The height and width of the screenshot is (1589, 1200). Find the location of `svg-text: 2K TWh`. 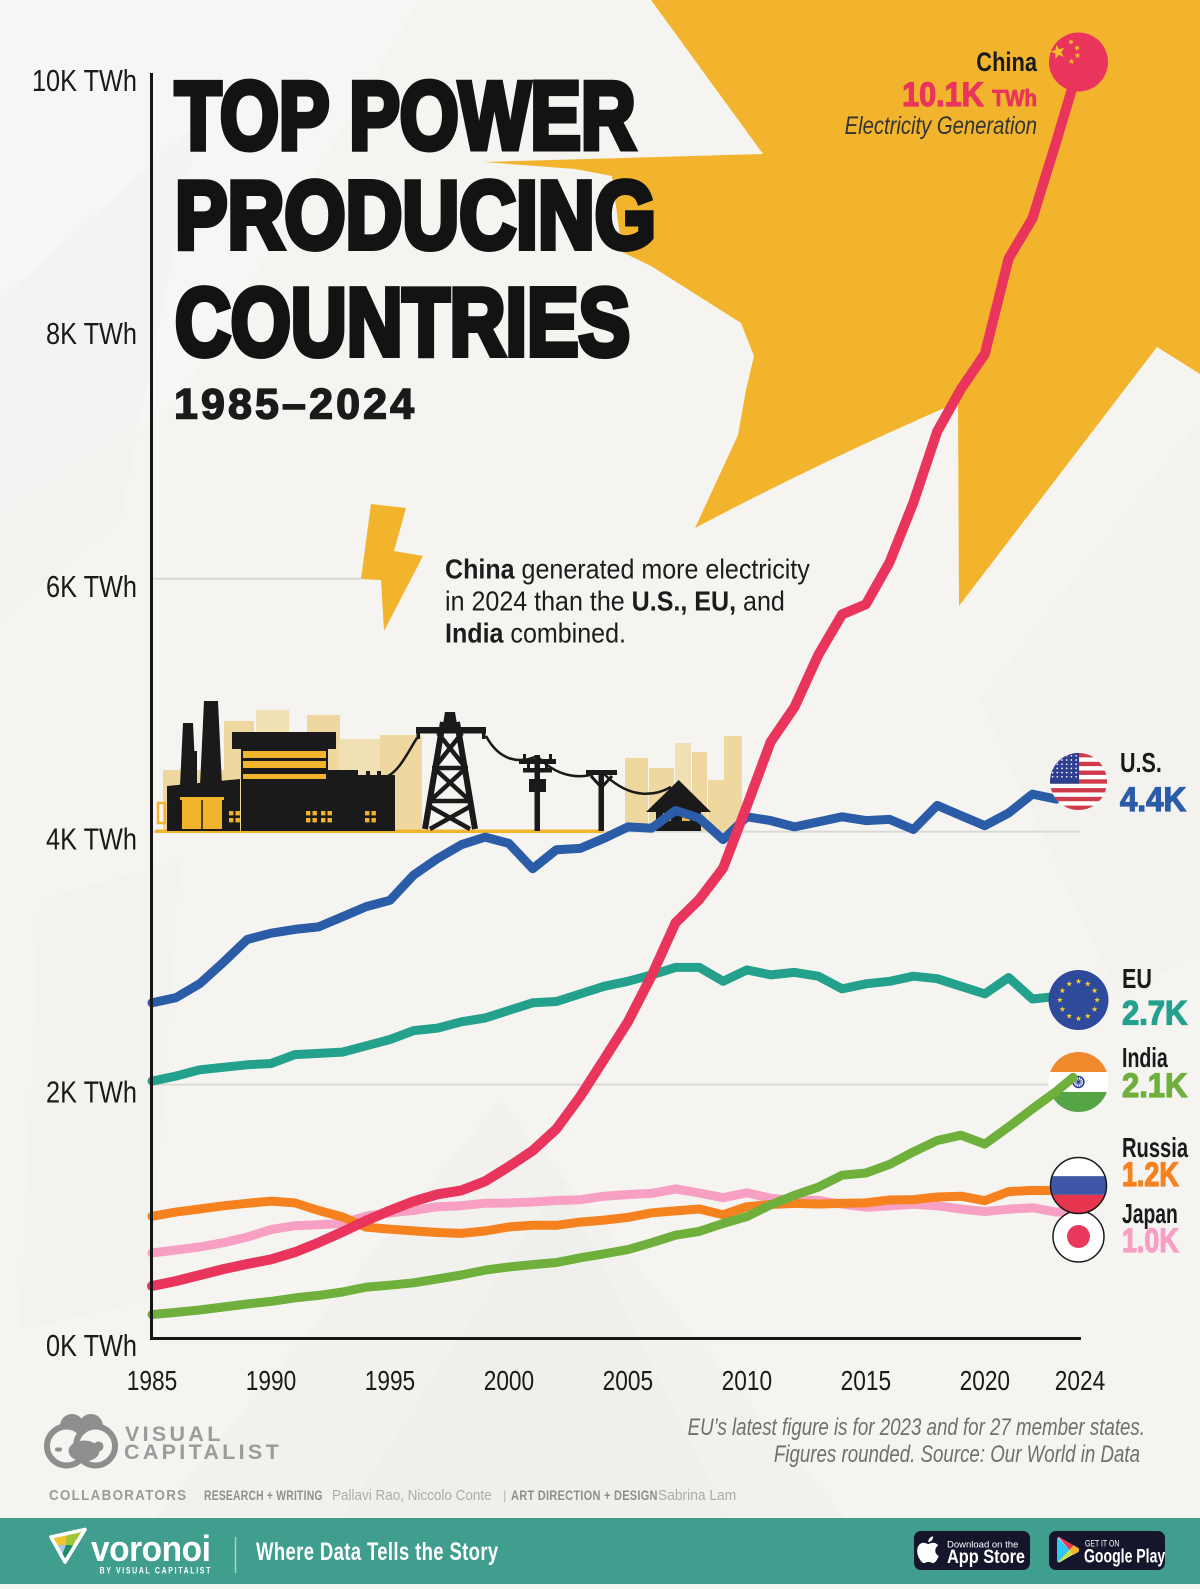

svg-text: 2K TWh is located at coordinates (91, 1092).